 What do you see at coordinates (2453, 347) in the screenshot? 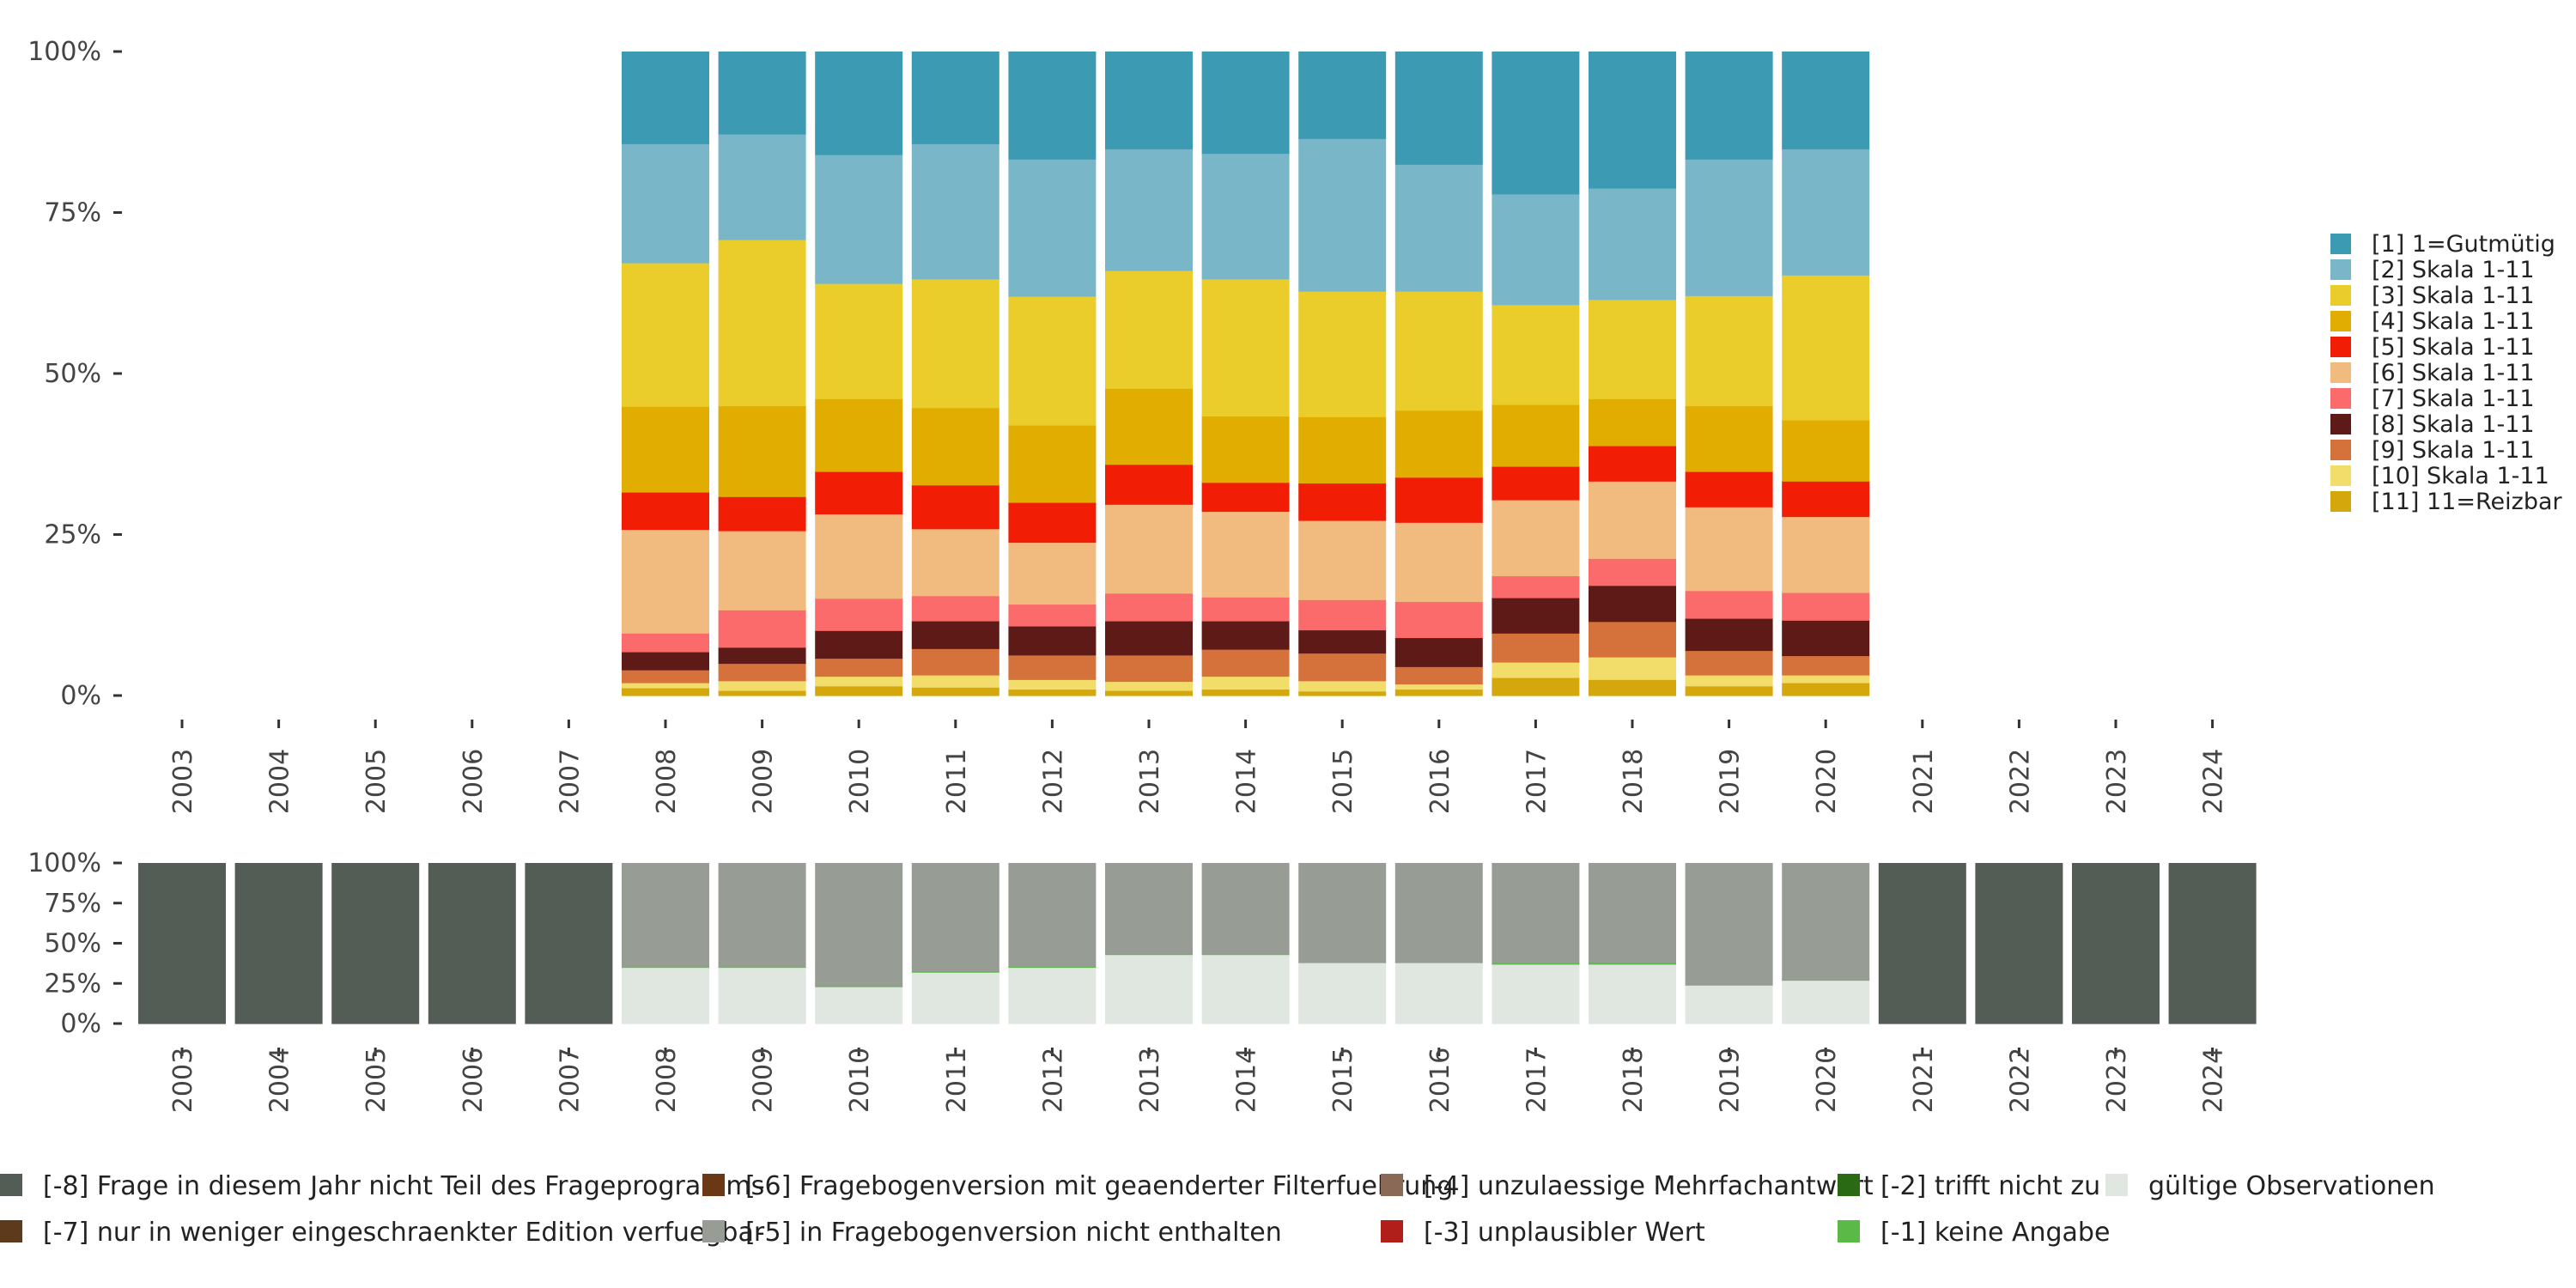
I see `legend-label: [5] Skala 1-11` at bounding box center [2453, 347].